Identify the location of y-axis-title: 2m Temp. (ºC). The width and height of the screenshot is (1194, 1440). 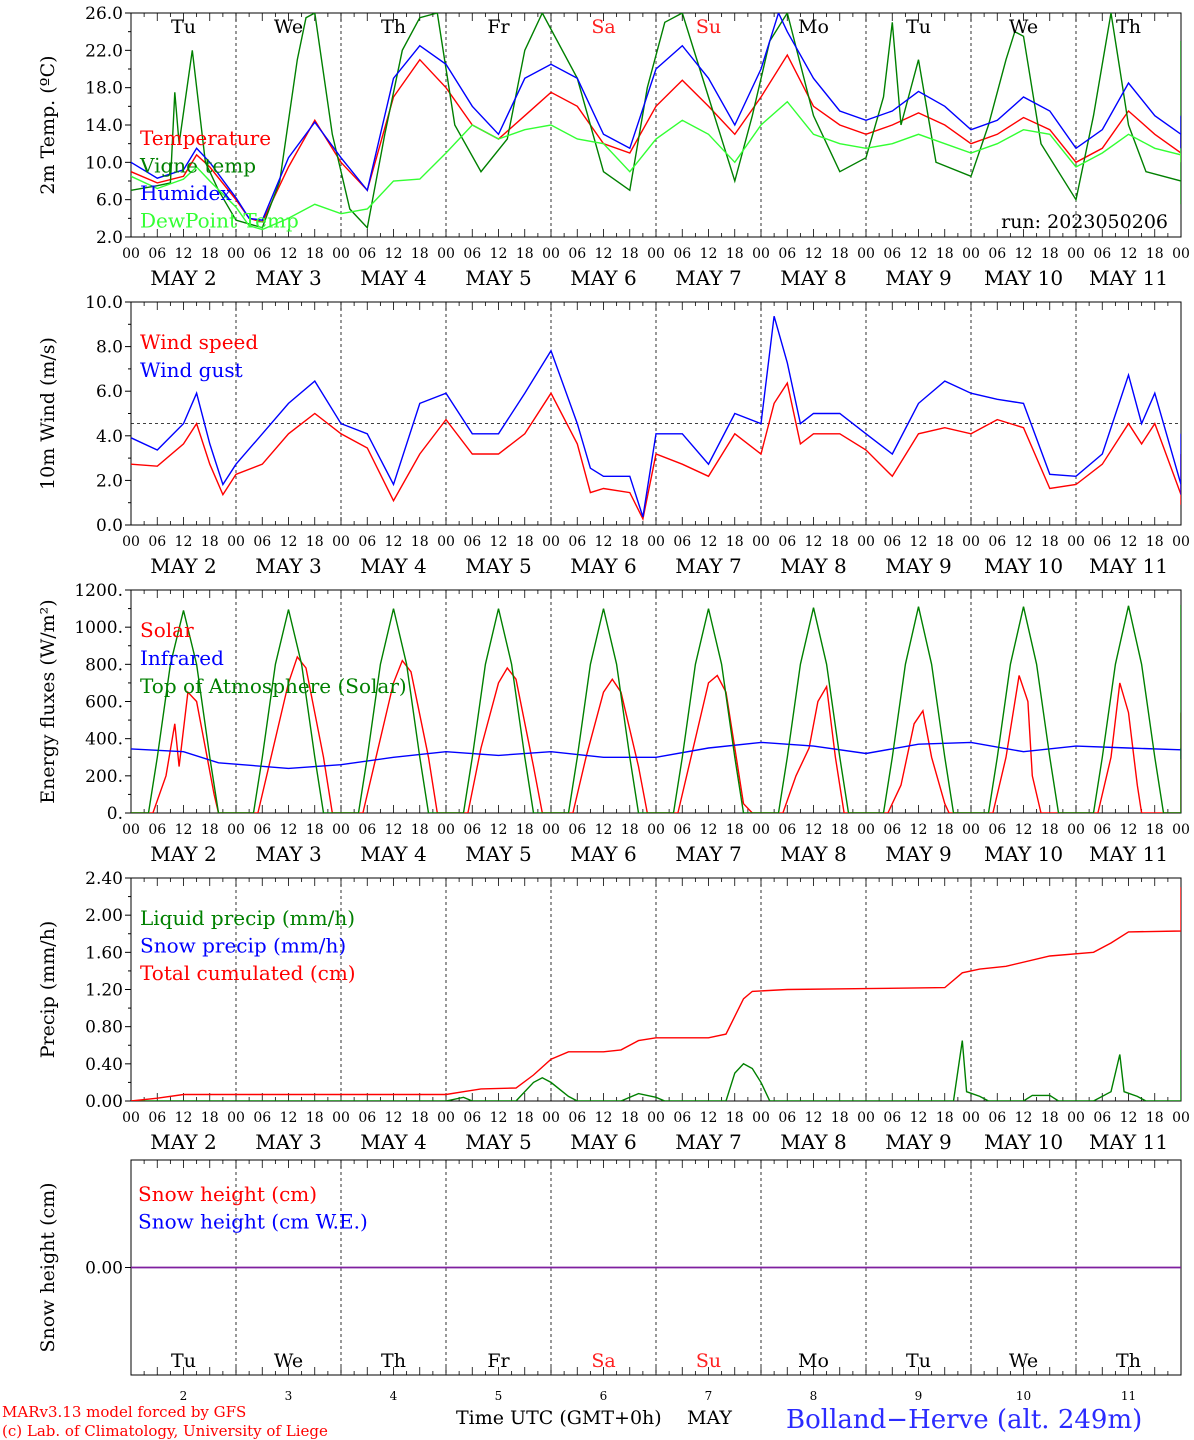
(48, 124).